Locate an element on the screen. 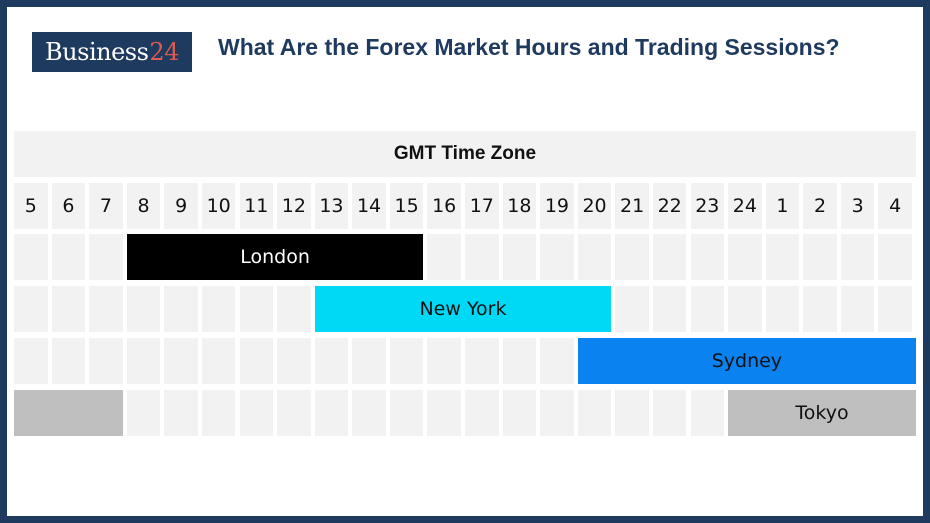 The width and height of the screenshot is (930, 523). hour-tick-label: 15 is located at coordinates (406, 206).